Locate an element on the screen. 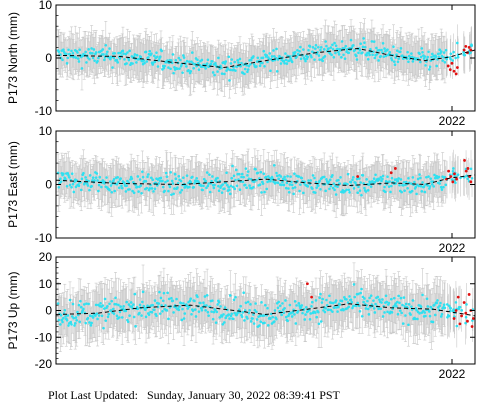  y-tick-label: -10 is located at coordinates (44, 111).